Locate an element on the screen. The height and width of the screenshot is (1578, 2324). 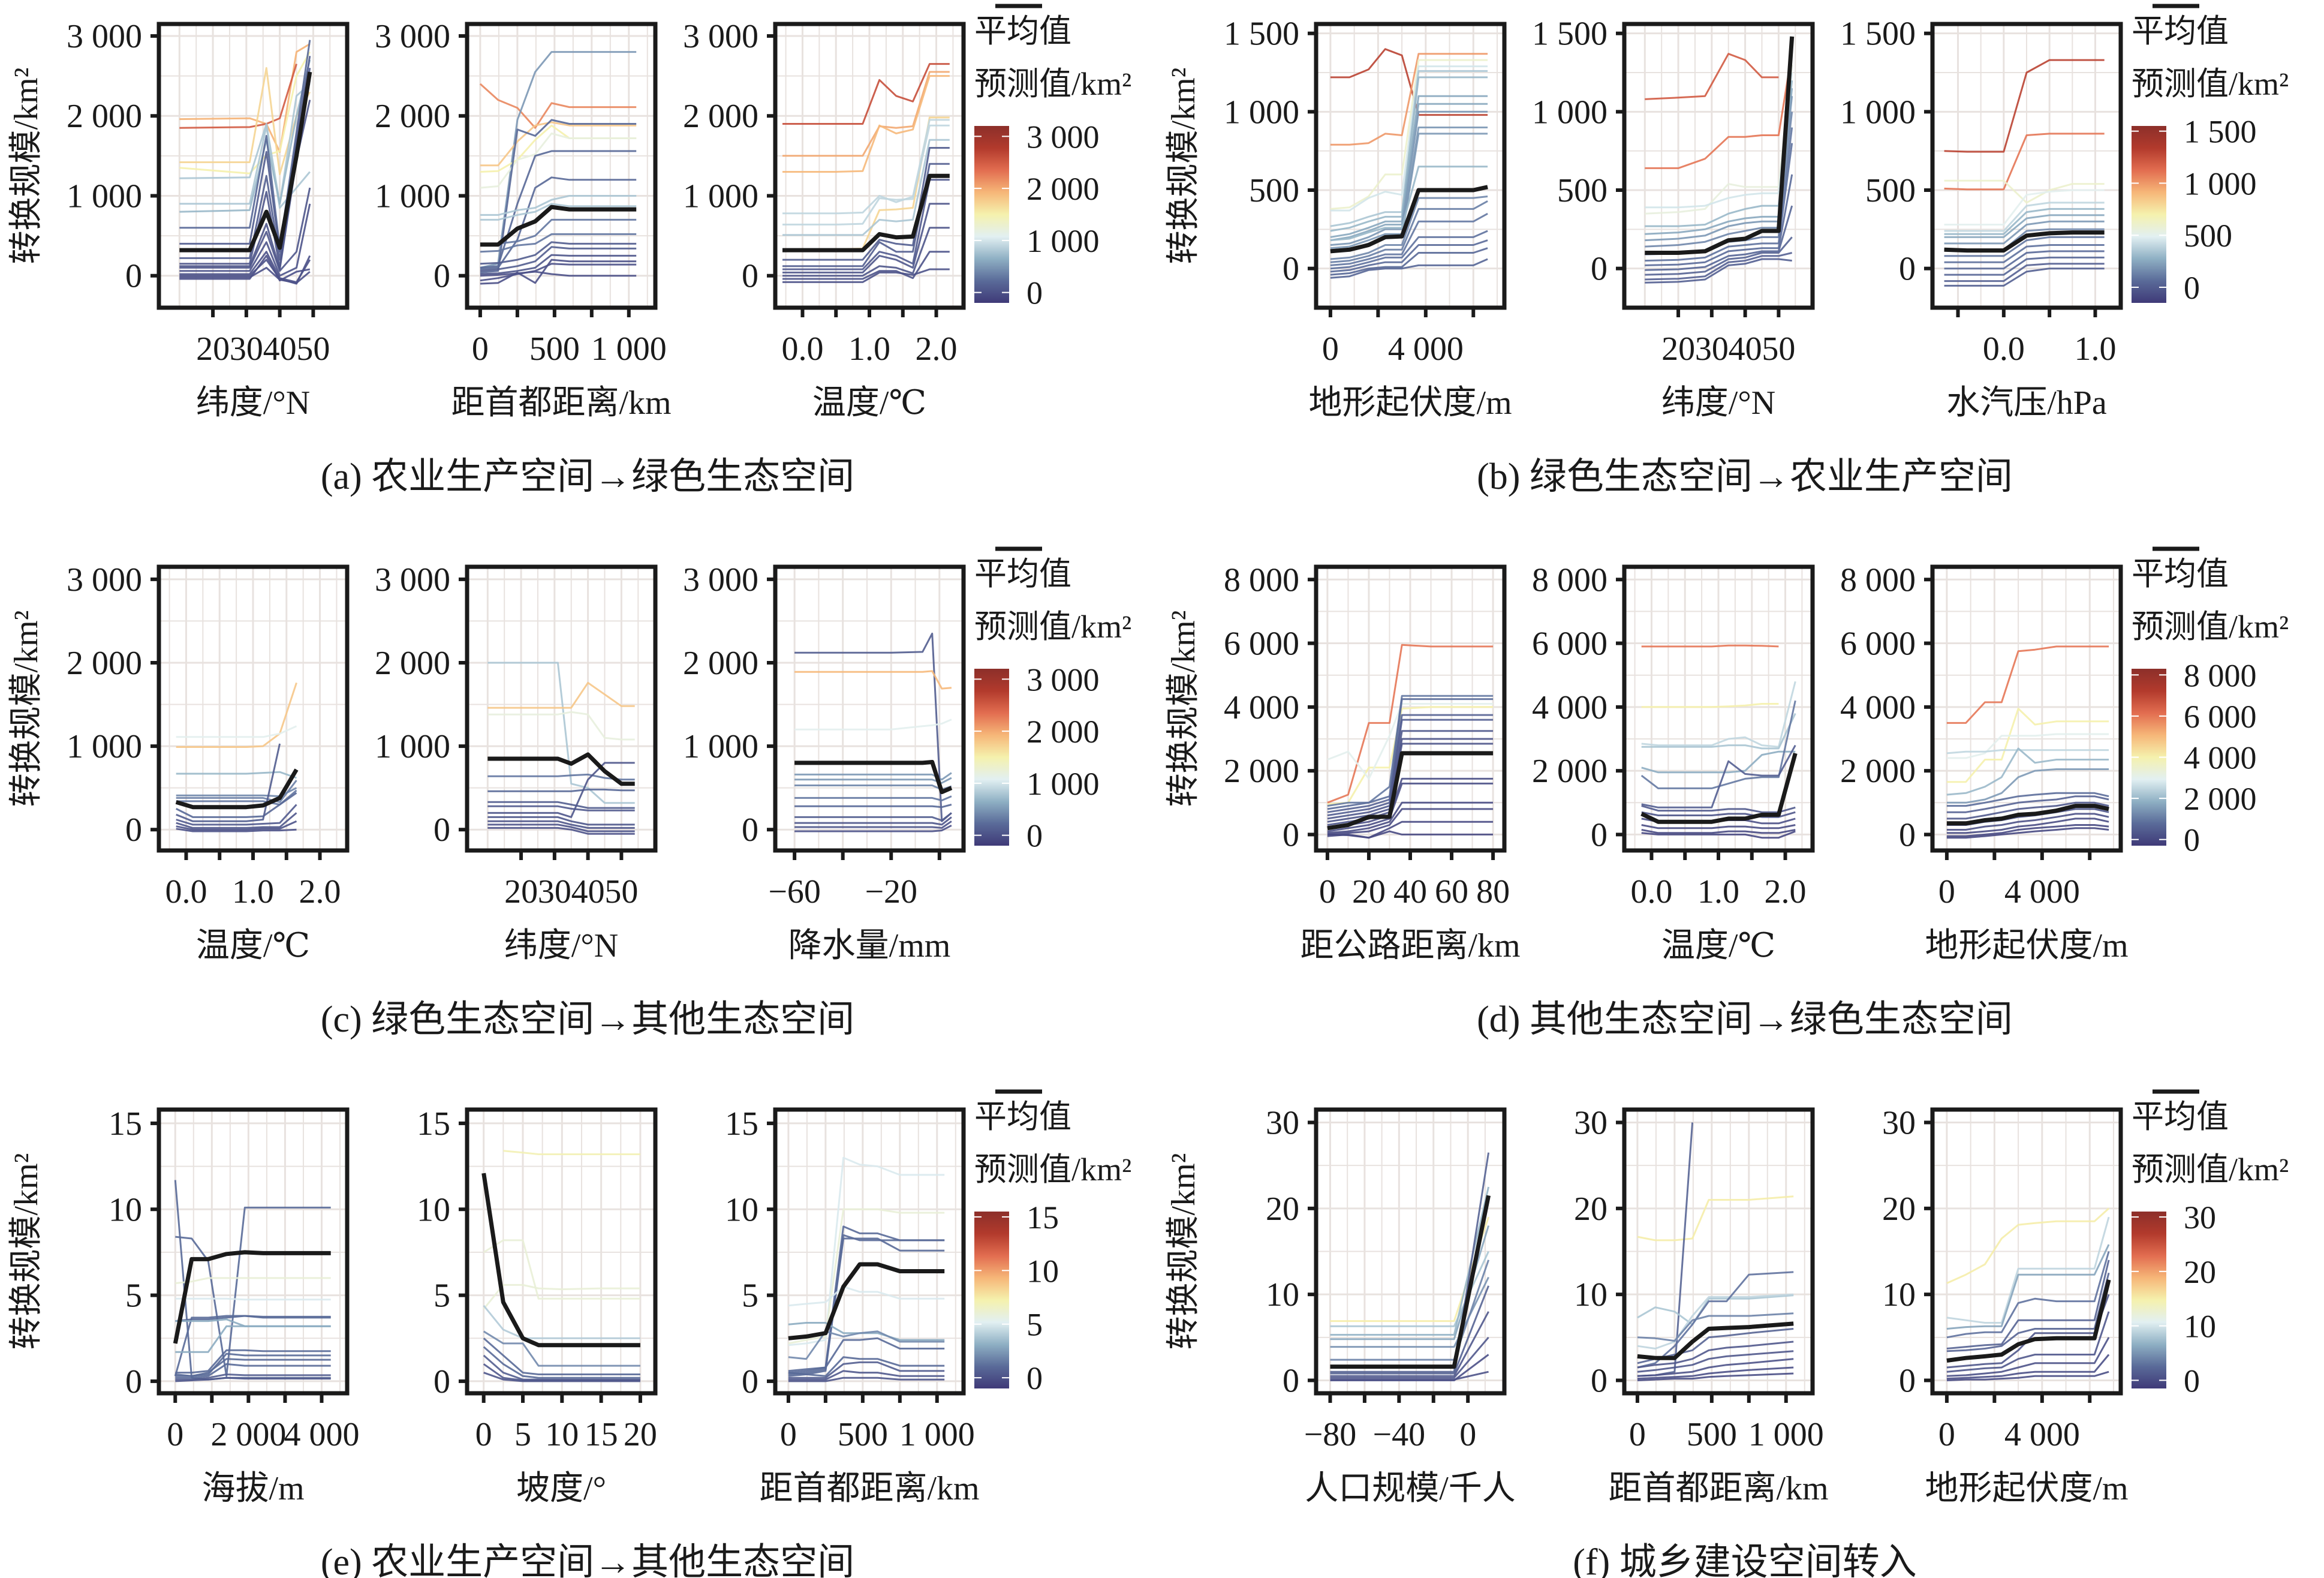
y-tick-label: 20 is located at coordinates (1590, 1210).